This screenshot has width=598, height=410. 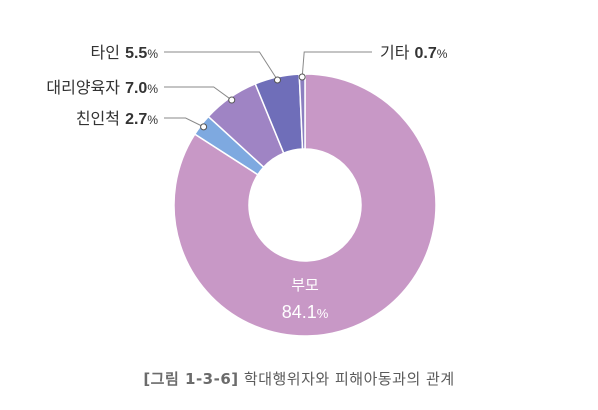 I want to click on label-unit-친인척: %, so click(x=152, y=120).